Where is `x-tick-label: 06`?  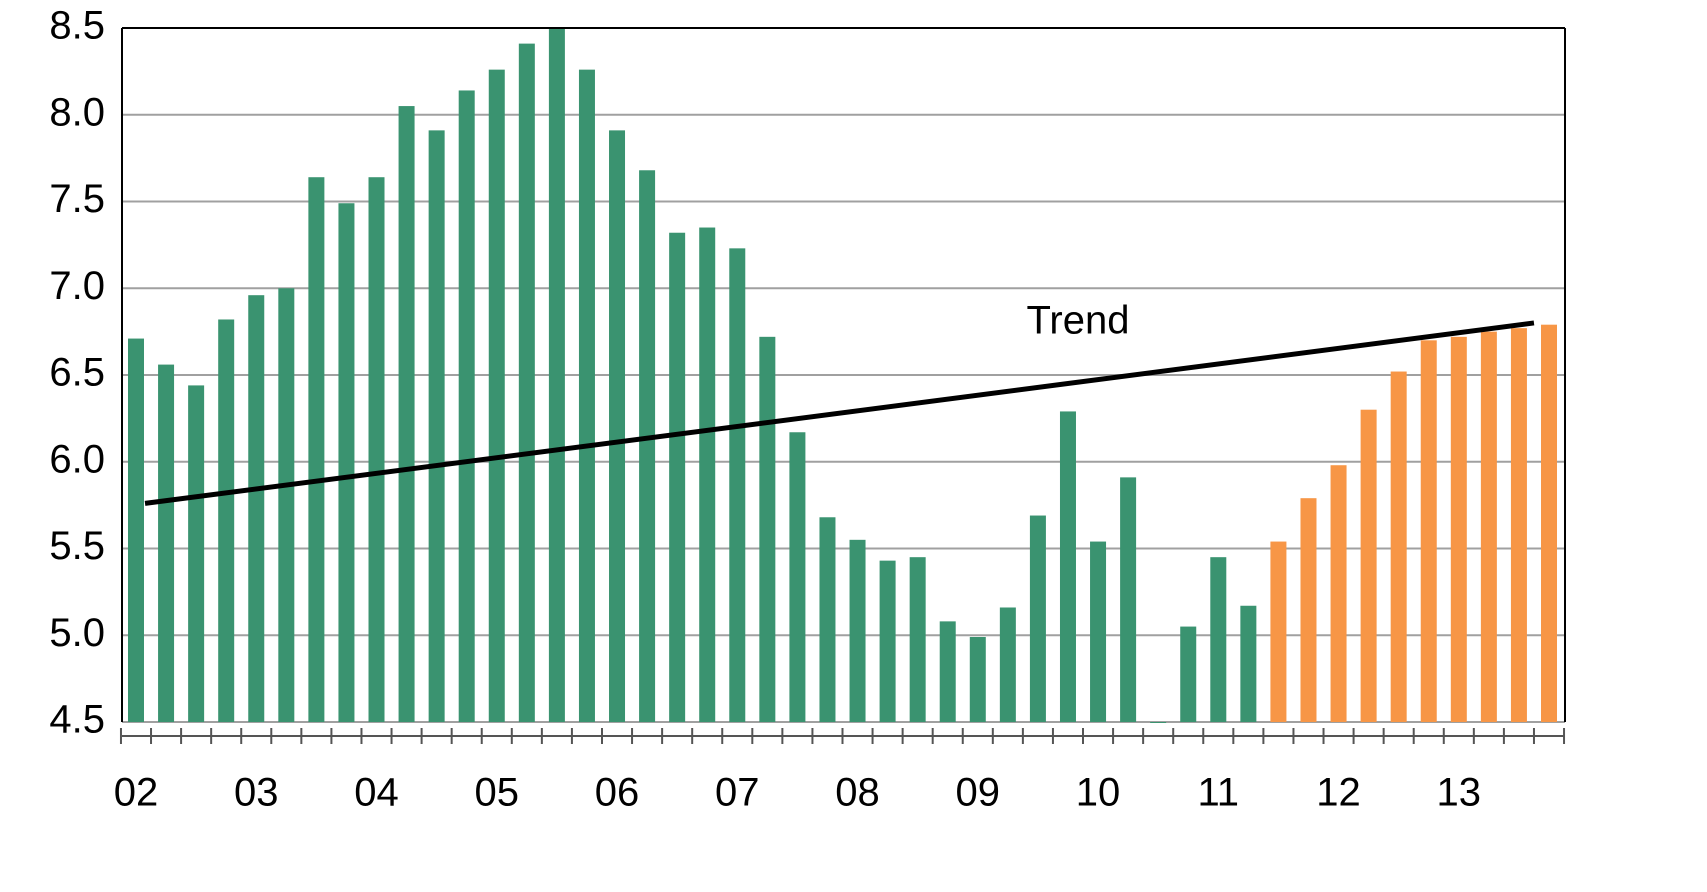
x-tick-label: 06 is located at coordinates (617, 793).